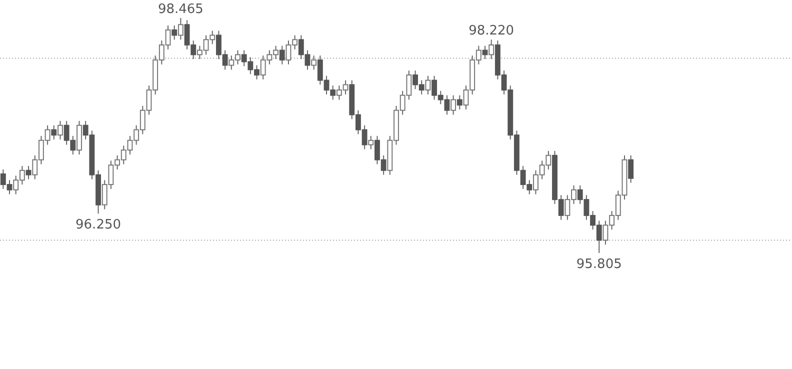 The image size is (792, 369). I want to click on text: 98.220, so click(491, 31).